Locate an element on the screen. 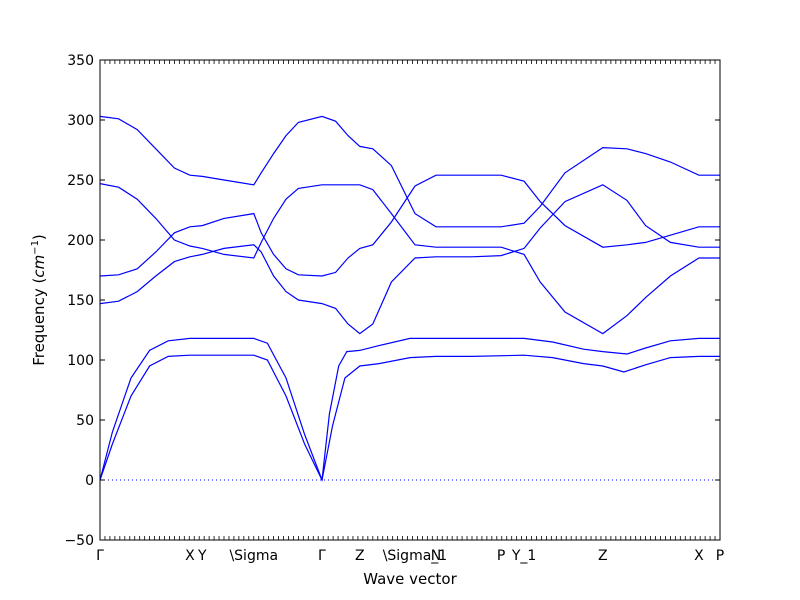 This screenshot has width=800, height=600. y-axis-label-suffix: ) is located at coordinates (39, 237).